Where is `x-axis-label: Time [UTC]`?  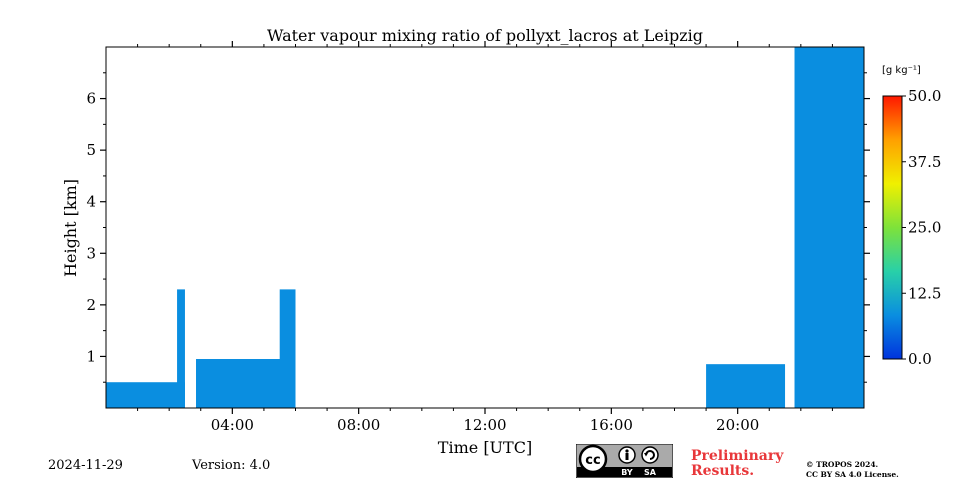 x-axis-label: Time [UTC] is located at coordinates (485, 447).